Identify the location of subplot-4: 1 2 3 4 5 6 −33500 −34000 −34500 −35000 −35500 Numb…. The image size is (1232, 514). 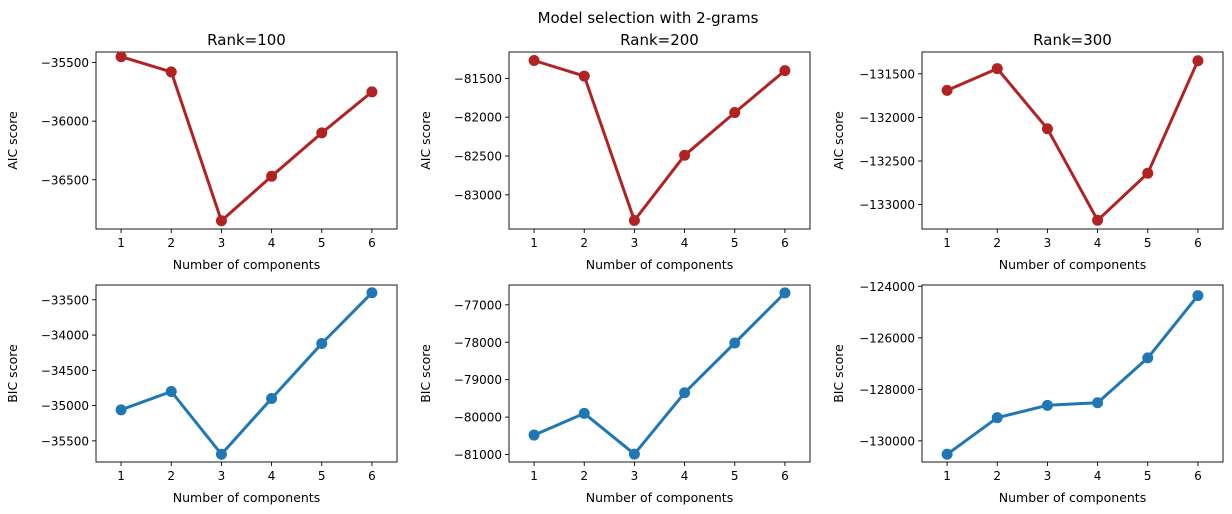
(201, 394).